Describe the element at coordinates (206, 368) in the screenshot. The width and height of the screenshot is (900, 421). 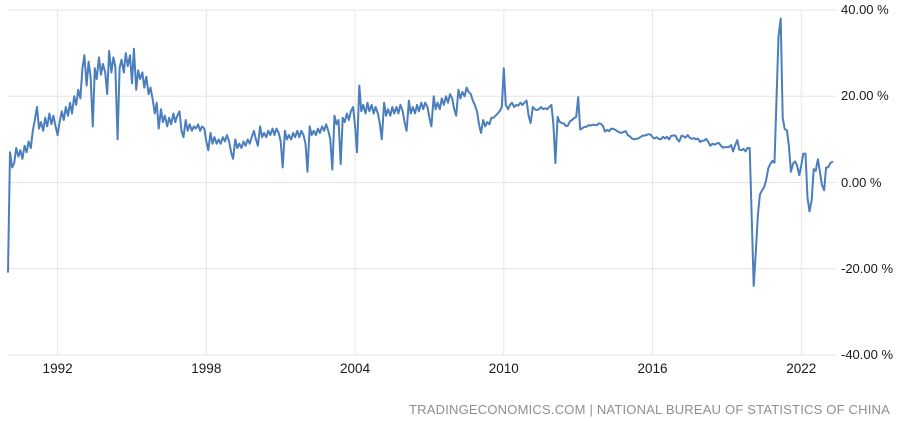
I see `x-axis-tick-label: 1998` at that location.